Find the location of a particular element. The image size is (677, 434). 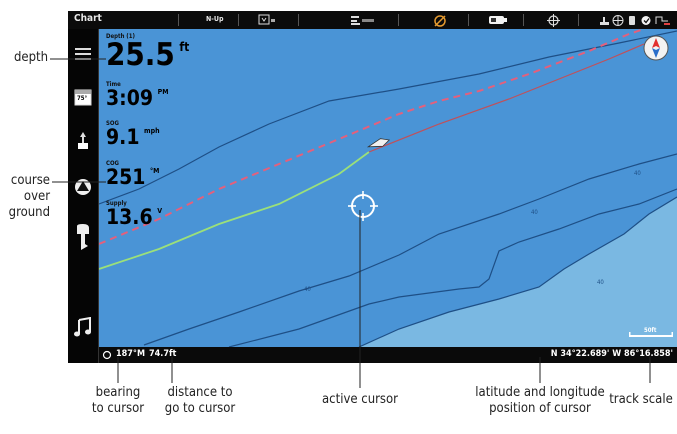

status-icons is located at coordinates (635, 20).